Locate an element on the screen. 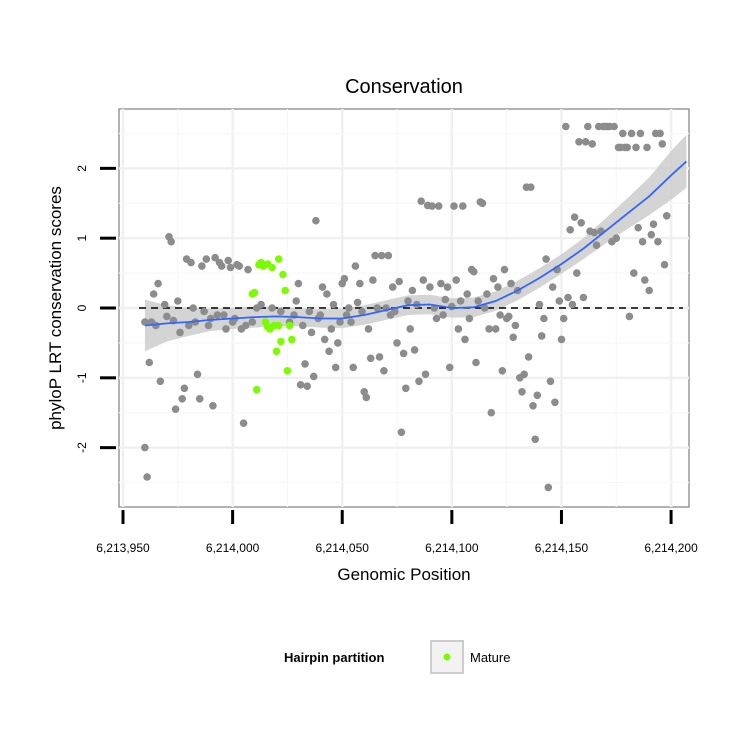 The image size is (750, 750). y-tick-label-3: 1 is located at coordinates (82, 238).